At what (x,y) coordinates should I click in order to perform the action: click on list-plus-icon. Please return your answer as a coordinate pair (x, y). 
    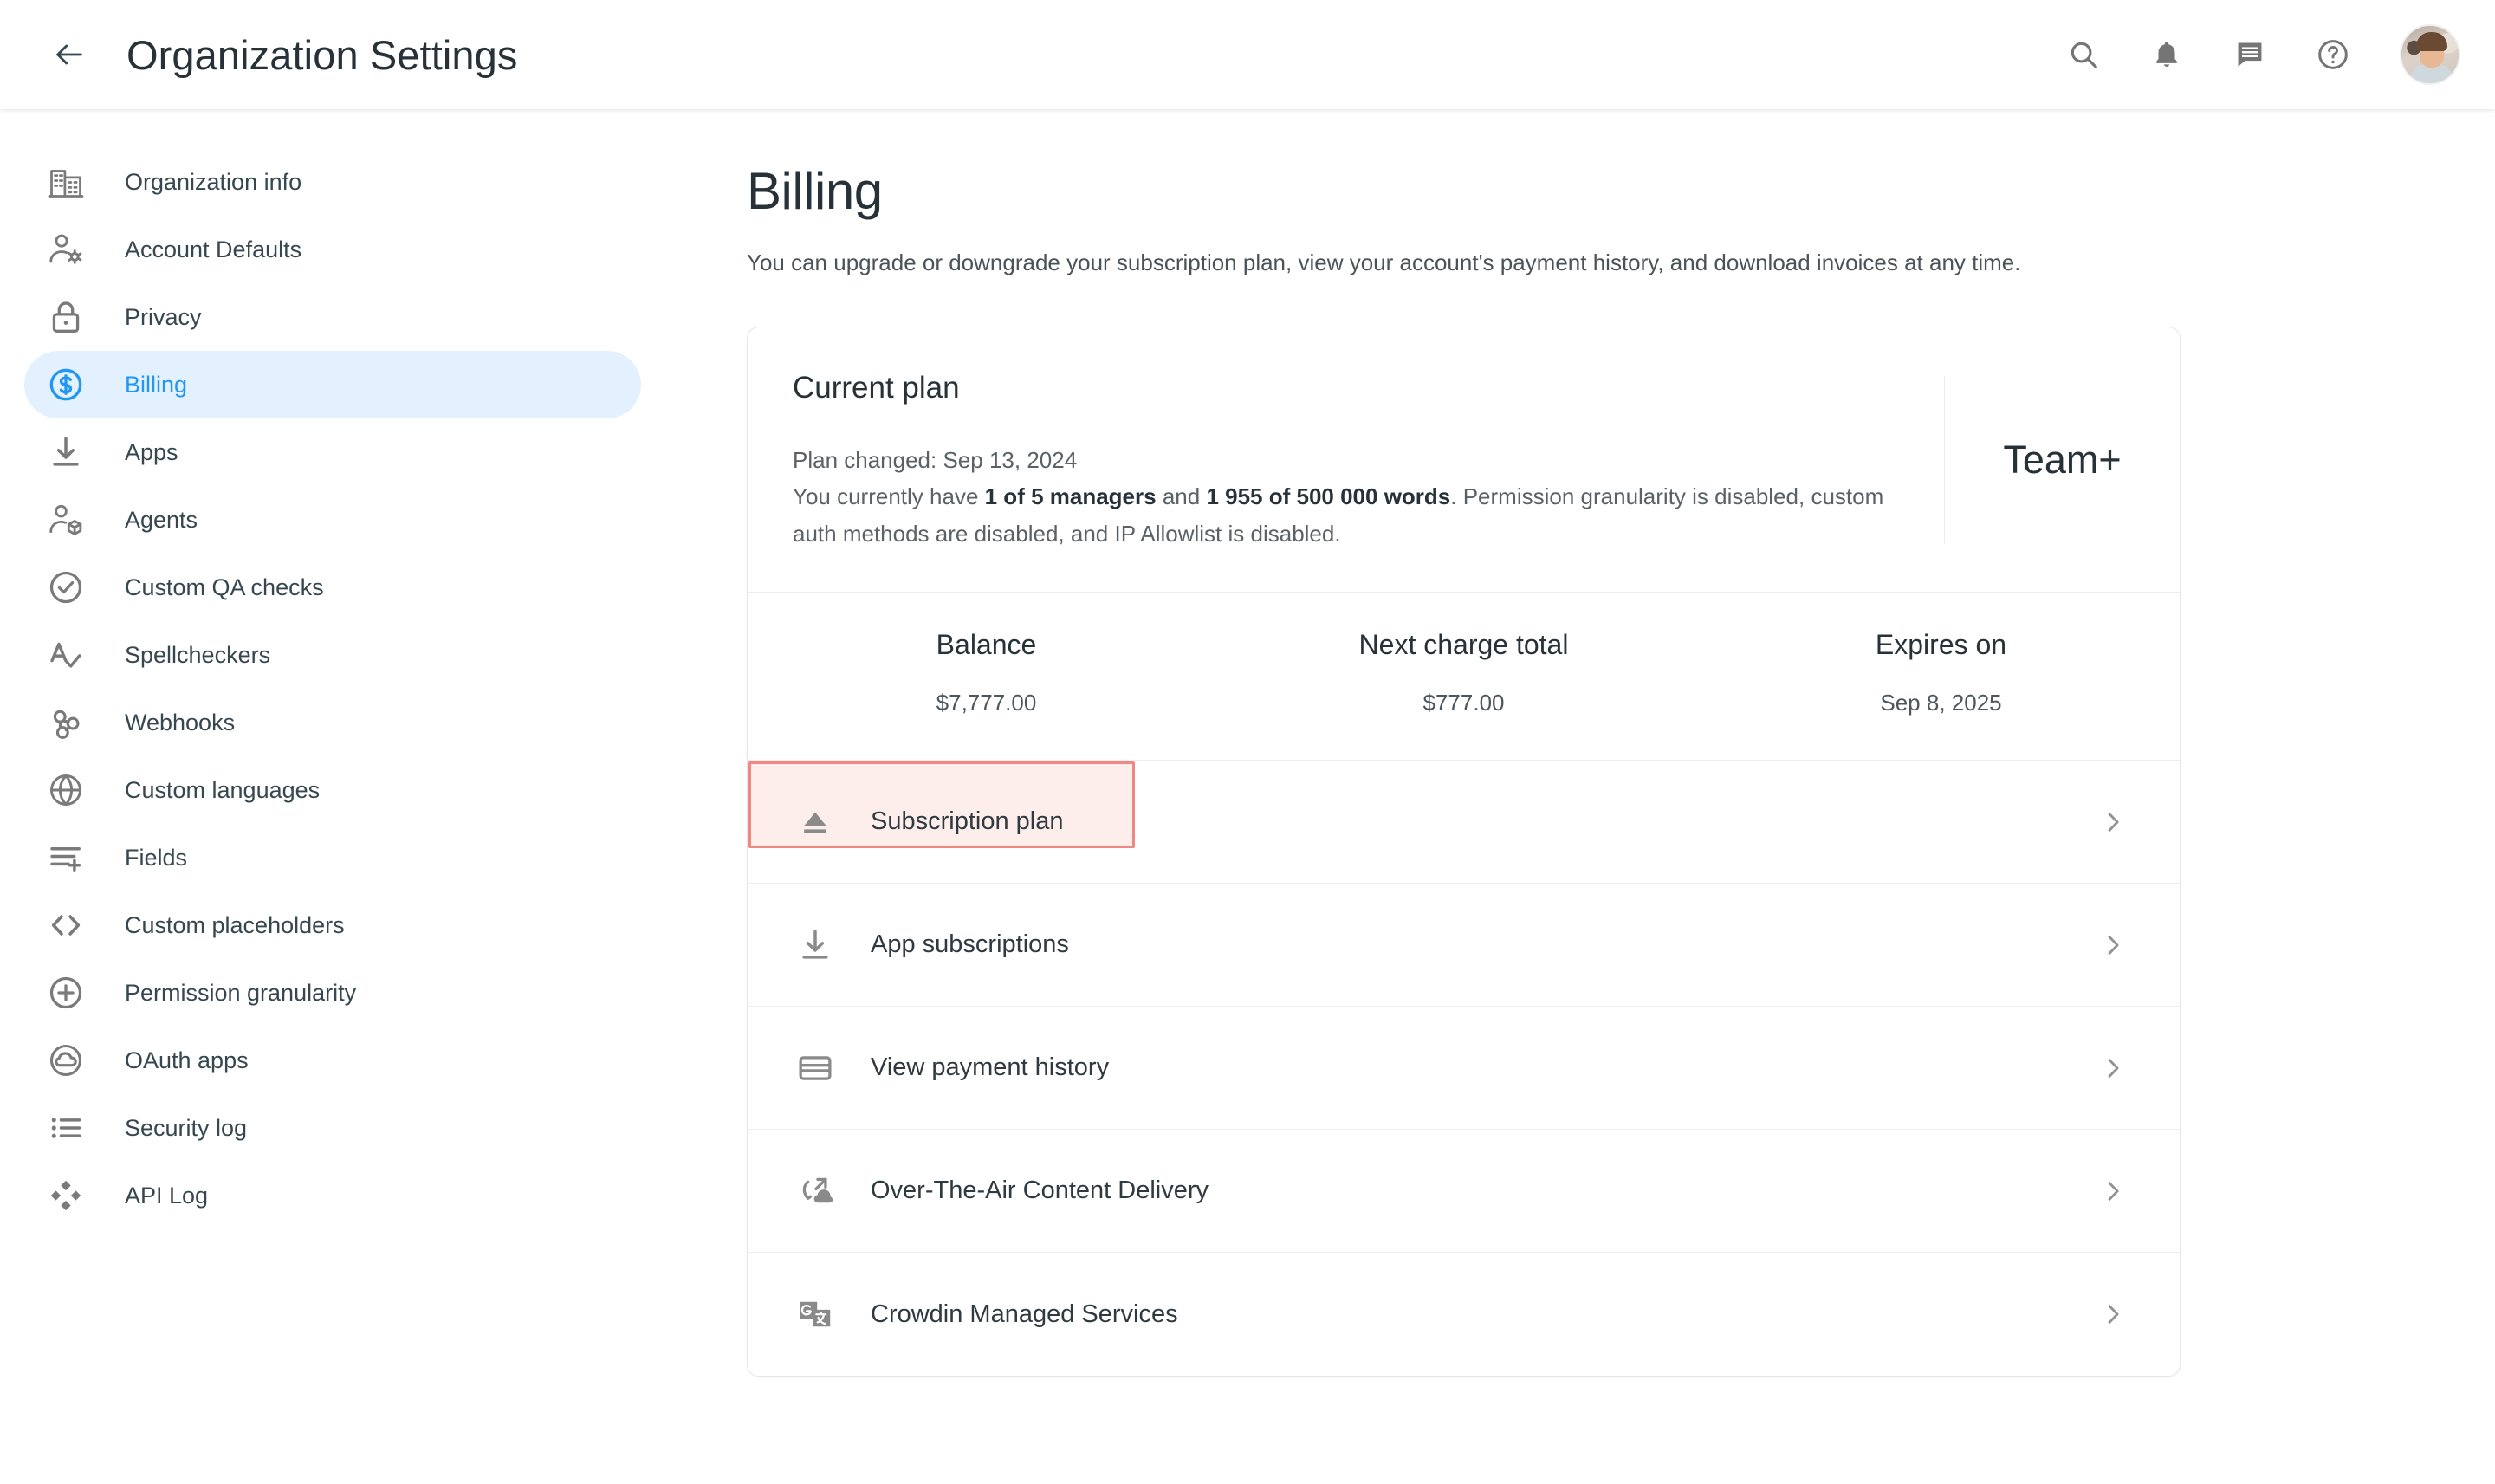
    Looking at the image, I should click on (65, 857).